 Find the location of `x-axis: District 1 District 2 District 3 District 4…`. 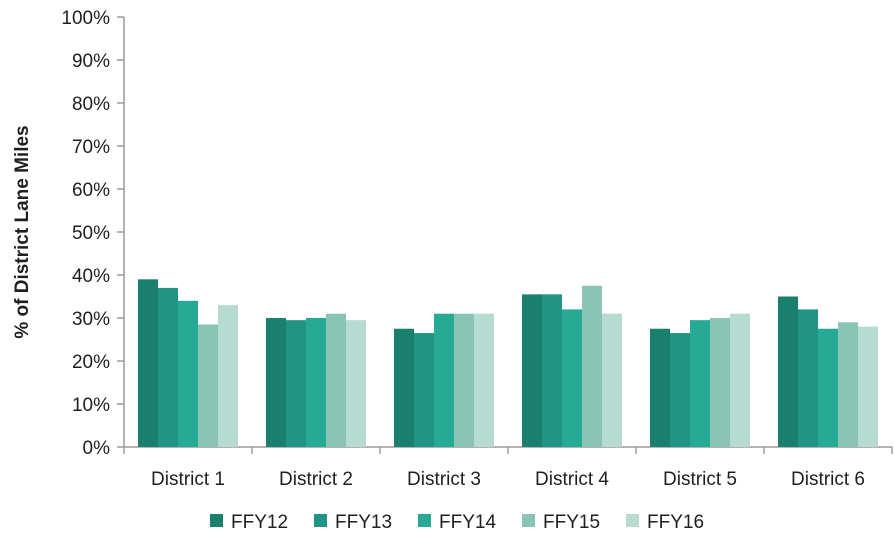

x-axis: District 1 District 2 District 3 District 4… is located at coordinates (508, 468).